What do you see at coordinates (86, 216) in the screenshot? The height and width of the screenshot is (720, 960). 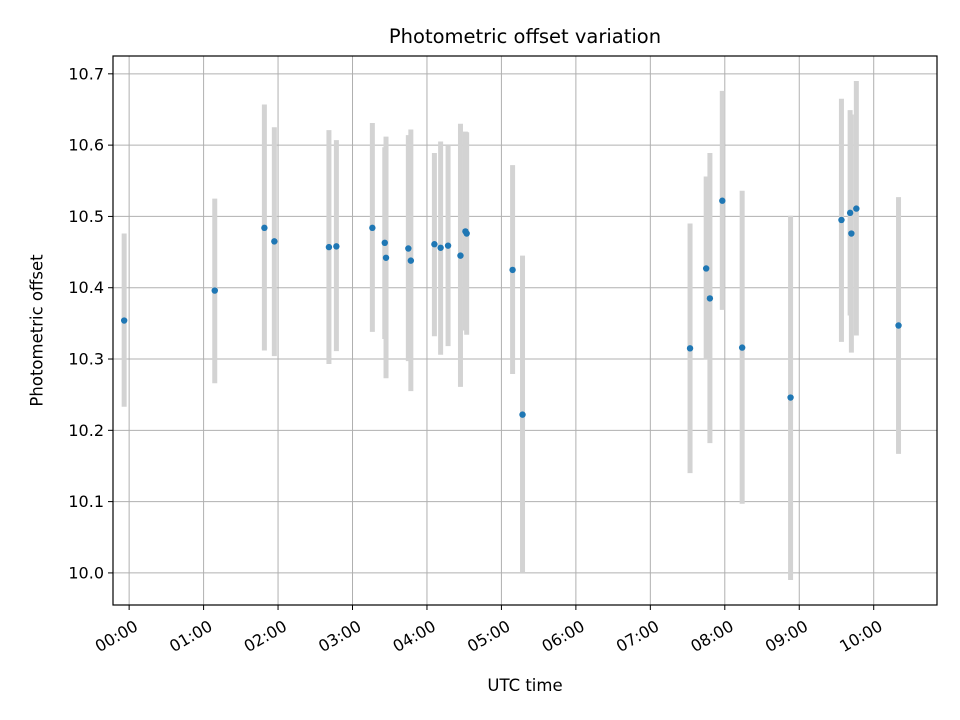 I see `y-tick-label: 10.5` at bounding box center [86, 216].